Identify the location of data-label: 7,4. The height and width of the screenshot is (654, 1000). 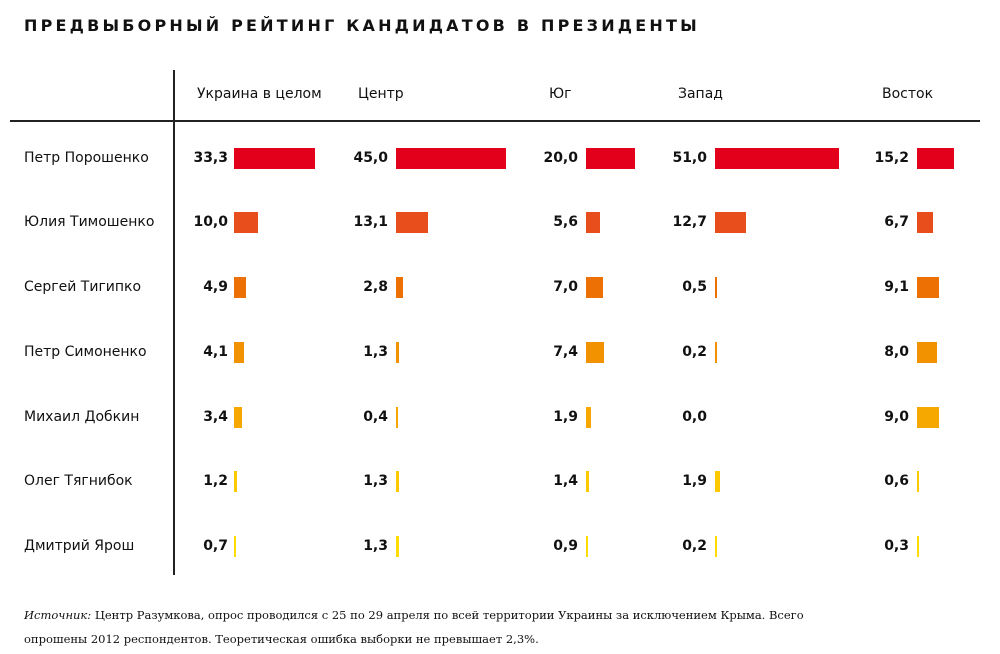
(565, 352).